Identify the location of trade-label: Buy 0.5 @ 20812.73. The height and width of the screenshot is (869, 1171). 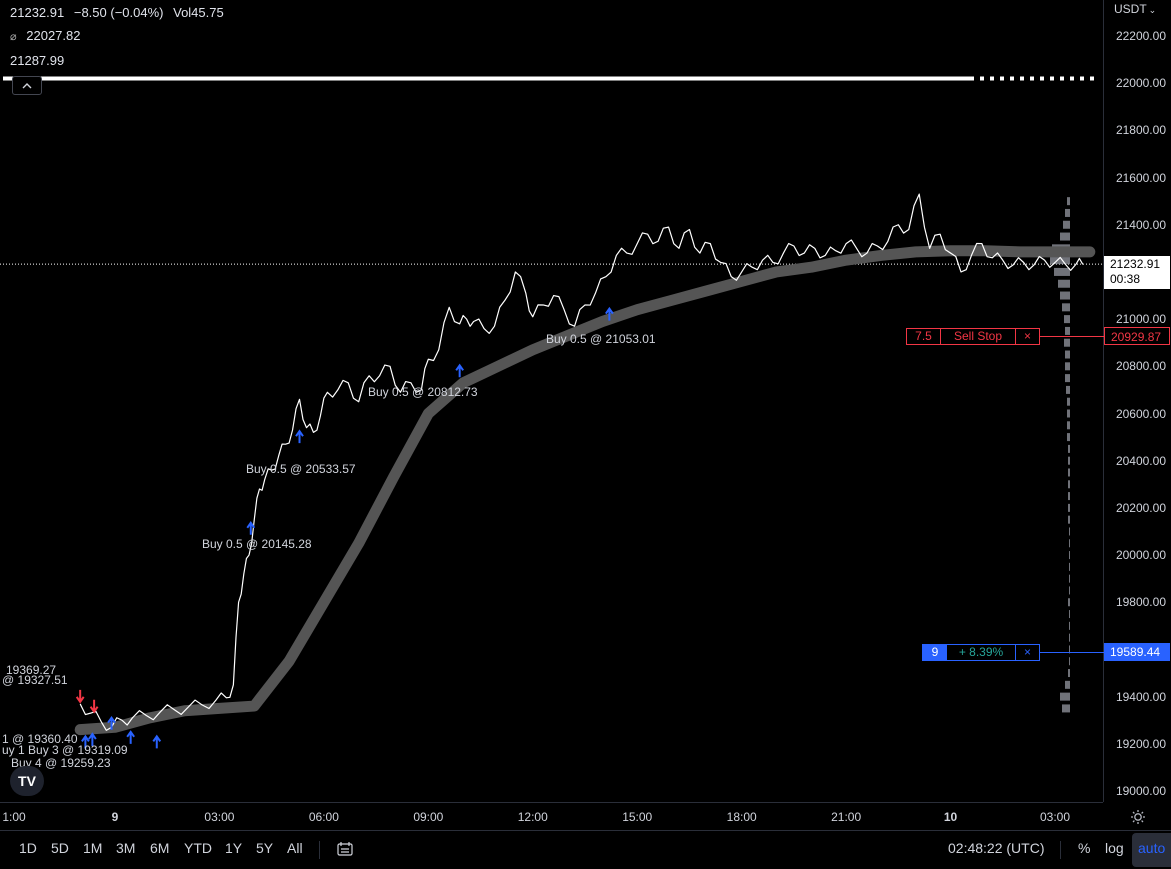
(423, 392).